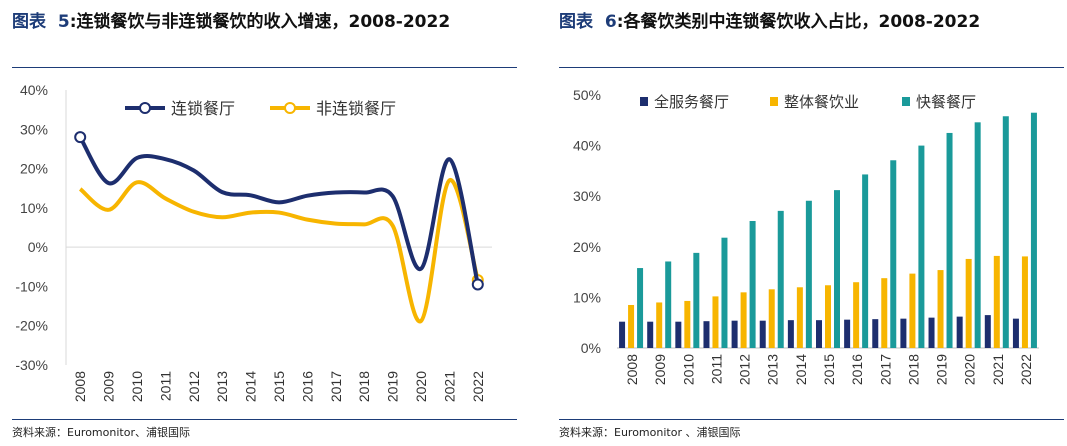  I want to click on y-tick-label: -20%, so click(31, 326).